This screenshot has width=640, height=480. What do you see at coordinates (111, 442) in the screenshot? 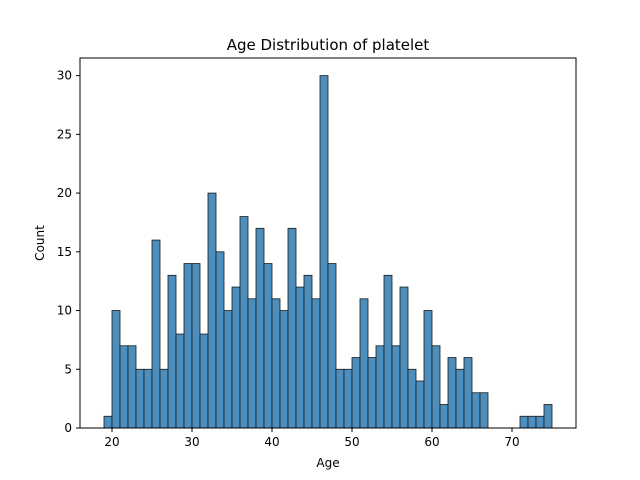
I see `x-tick-label: 20` at bounding box center [111, 442].